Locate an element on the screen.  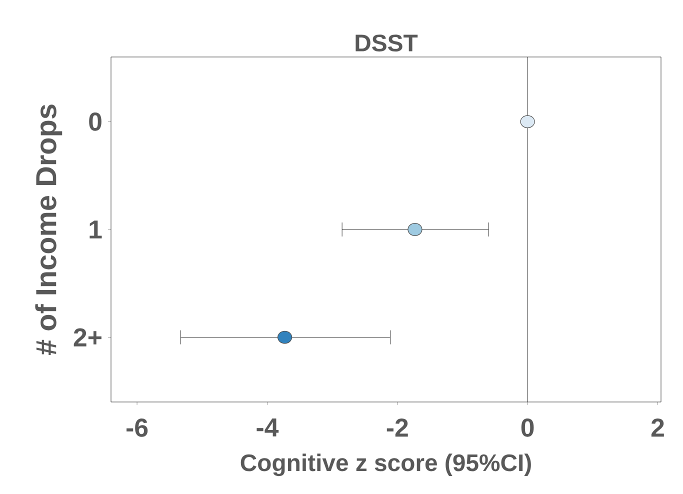
y-tick-label: 2+ is located at coordinates (88, 337).